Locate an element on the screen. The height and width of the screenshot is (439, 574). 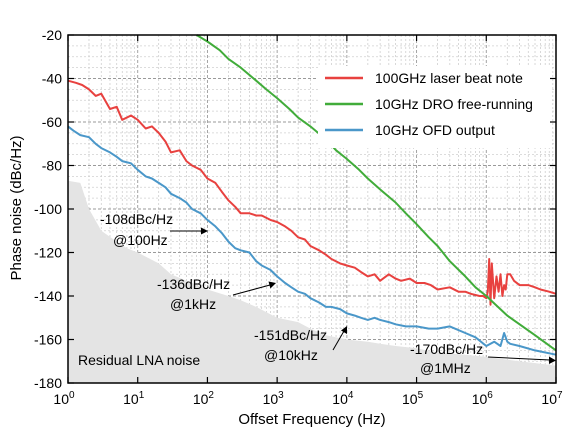
x-tick-label: 10² is located at coordinates (204, 398).